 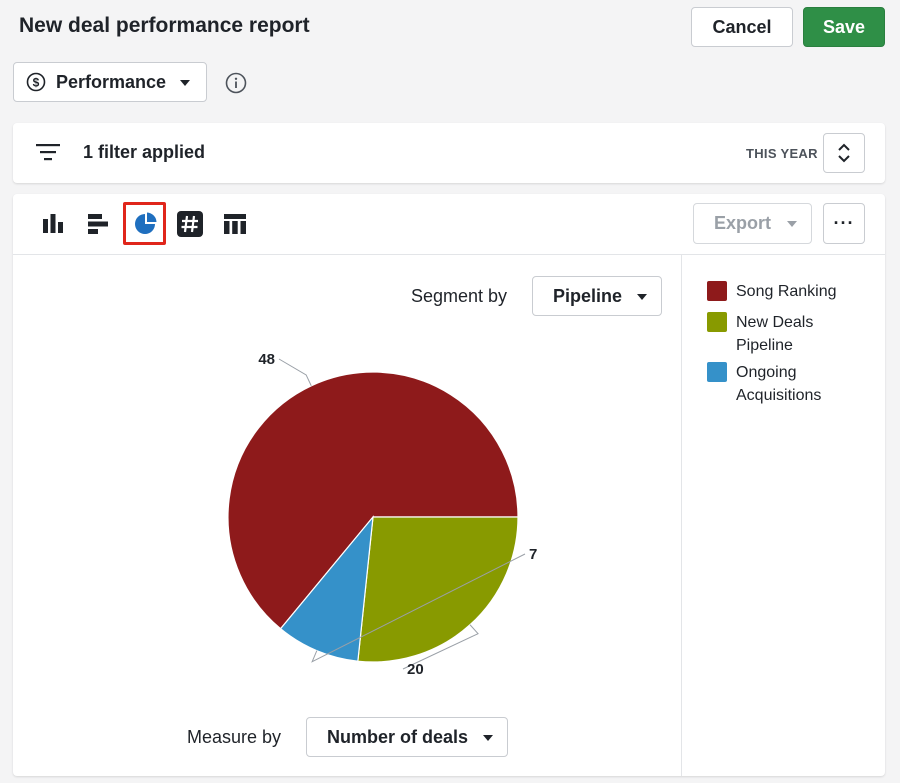 What do you see at coordinates (844, 223) in the screenshot?
I see `more-options-button: ···` at bounding box center [844, 223].